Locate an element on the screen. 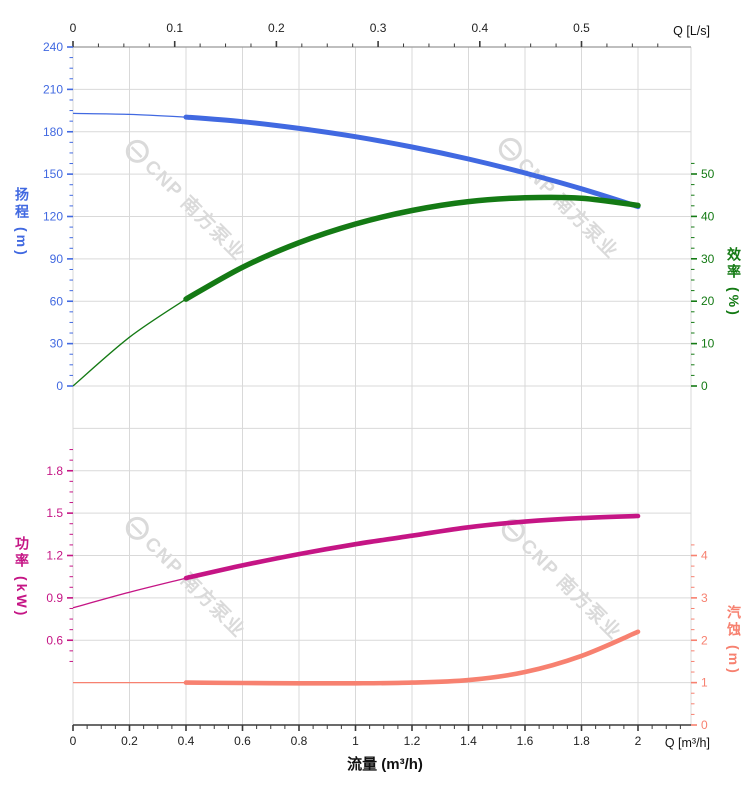 The height and width of the screenshot is (797, 752). x-tick-label: 1.4 is located at coordinates (468, 741).